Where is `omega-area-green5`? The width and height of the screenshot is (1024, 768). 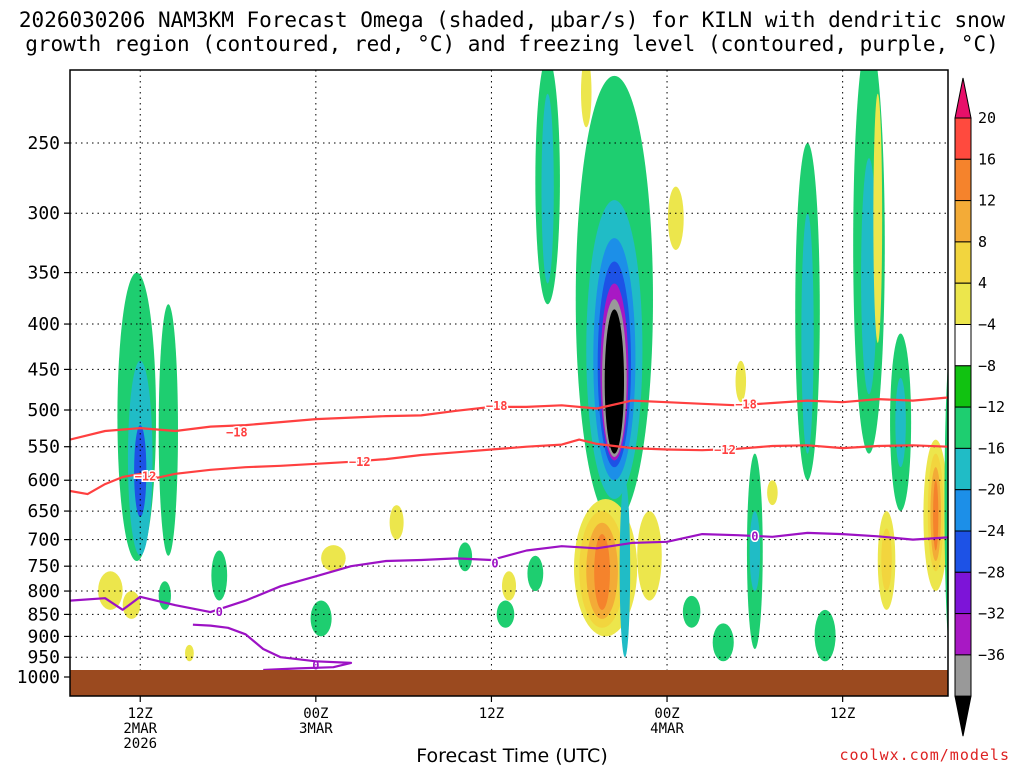
omega-area-green5 is located at coordinates (465, 557).